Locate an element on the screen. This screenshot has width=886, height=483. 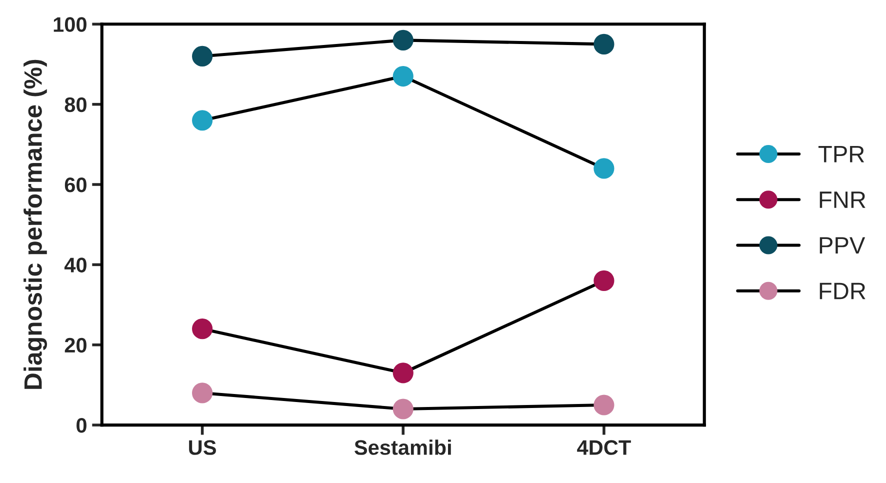
legend-label: PPV is located at coordinates (843, 245).